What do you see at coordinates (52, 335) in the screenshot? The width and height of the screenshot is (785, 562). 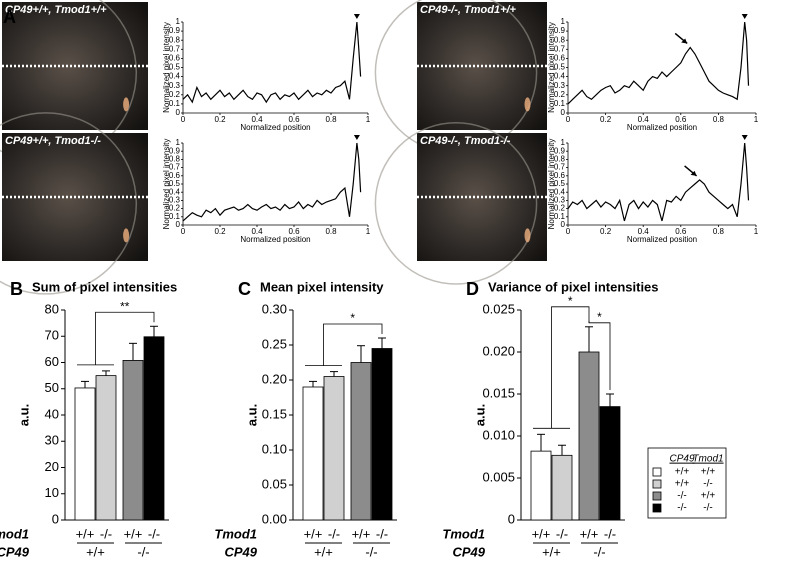 I see `y-tick-label: 70` at bounding box center [52, 335].